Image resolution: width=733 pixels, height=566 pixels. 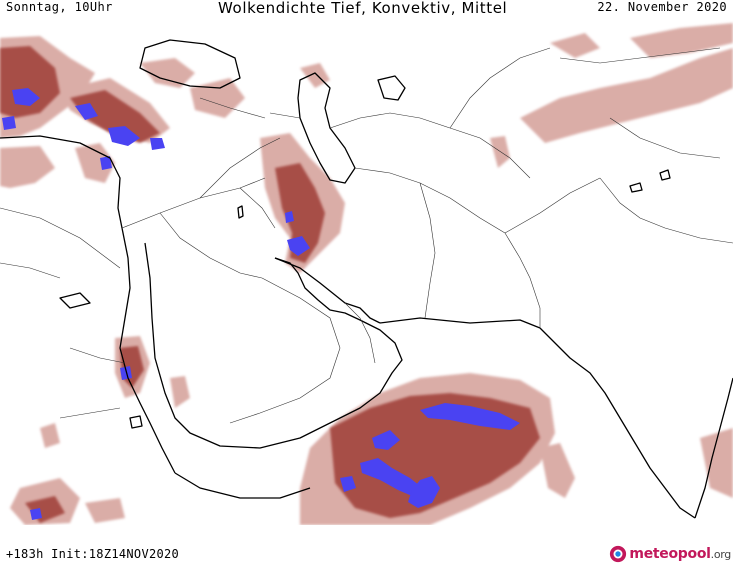 What do you see at coordinates (59, 7) in the screenshot?
I see `forecast-day-time: Sonntag, 10Uhr` at bounding box center [59, 7].